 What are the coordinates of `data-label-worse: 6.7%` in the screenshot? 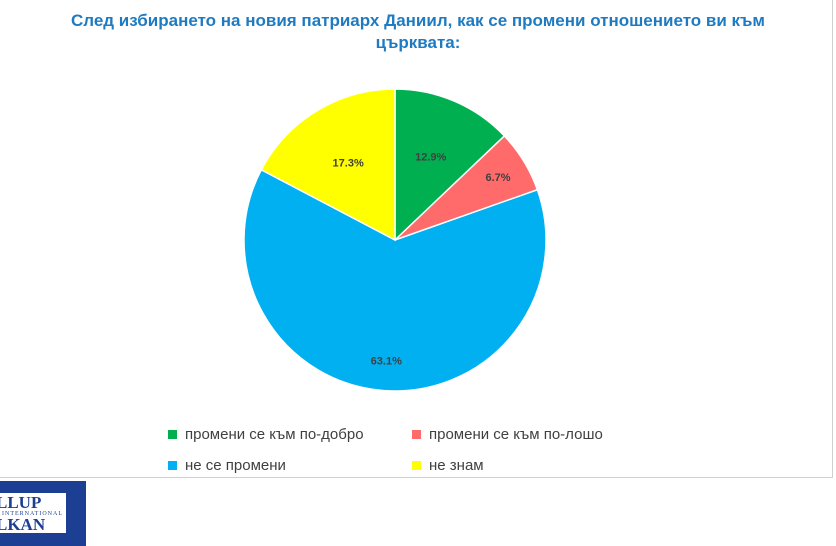 It's located at (497, 178).